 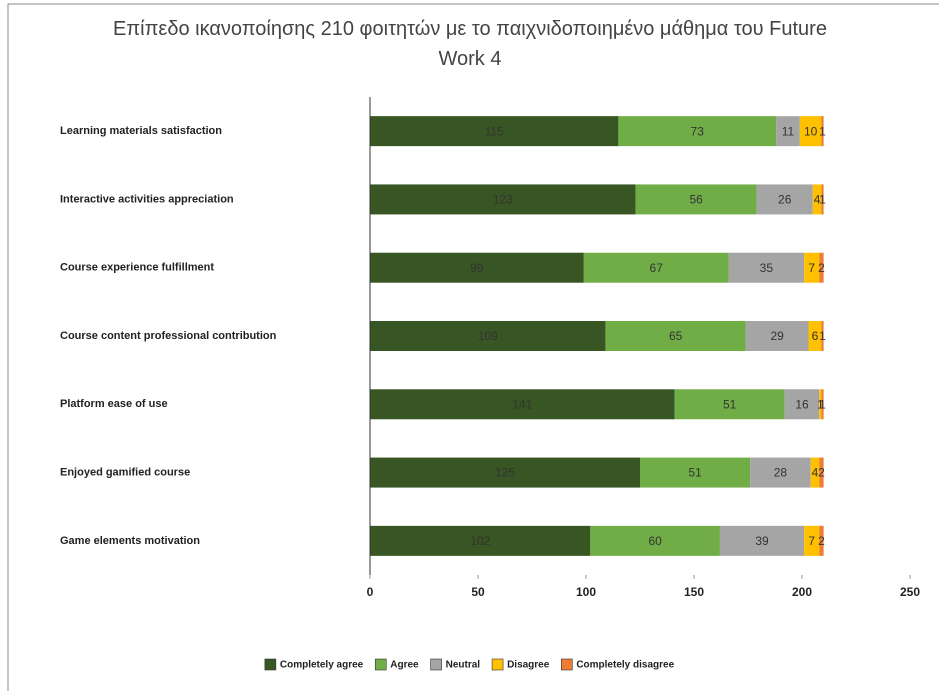 What do you see at coordinates (168, 336) in the screenshot?
I see `y-tick-label: Course content professional contribution` at bounding box center [168, 336].